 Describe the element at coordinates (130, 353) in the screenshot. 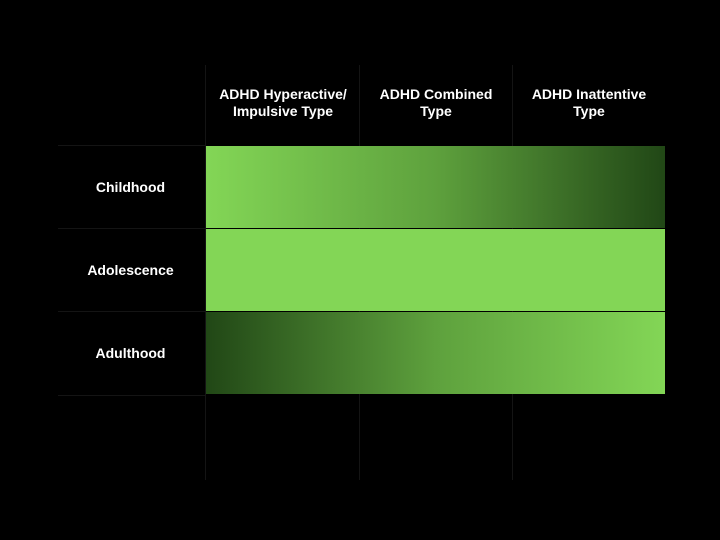

I see `row-label-adulthood: Adulthood` at that location.